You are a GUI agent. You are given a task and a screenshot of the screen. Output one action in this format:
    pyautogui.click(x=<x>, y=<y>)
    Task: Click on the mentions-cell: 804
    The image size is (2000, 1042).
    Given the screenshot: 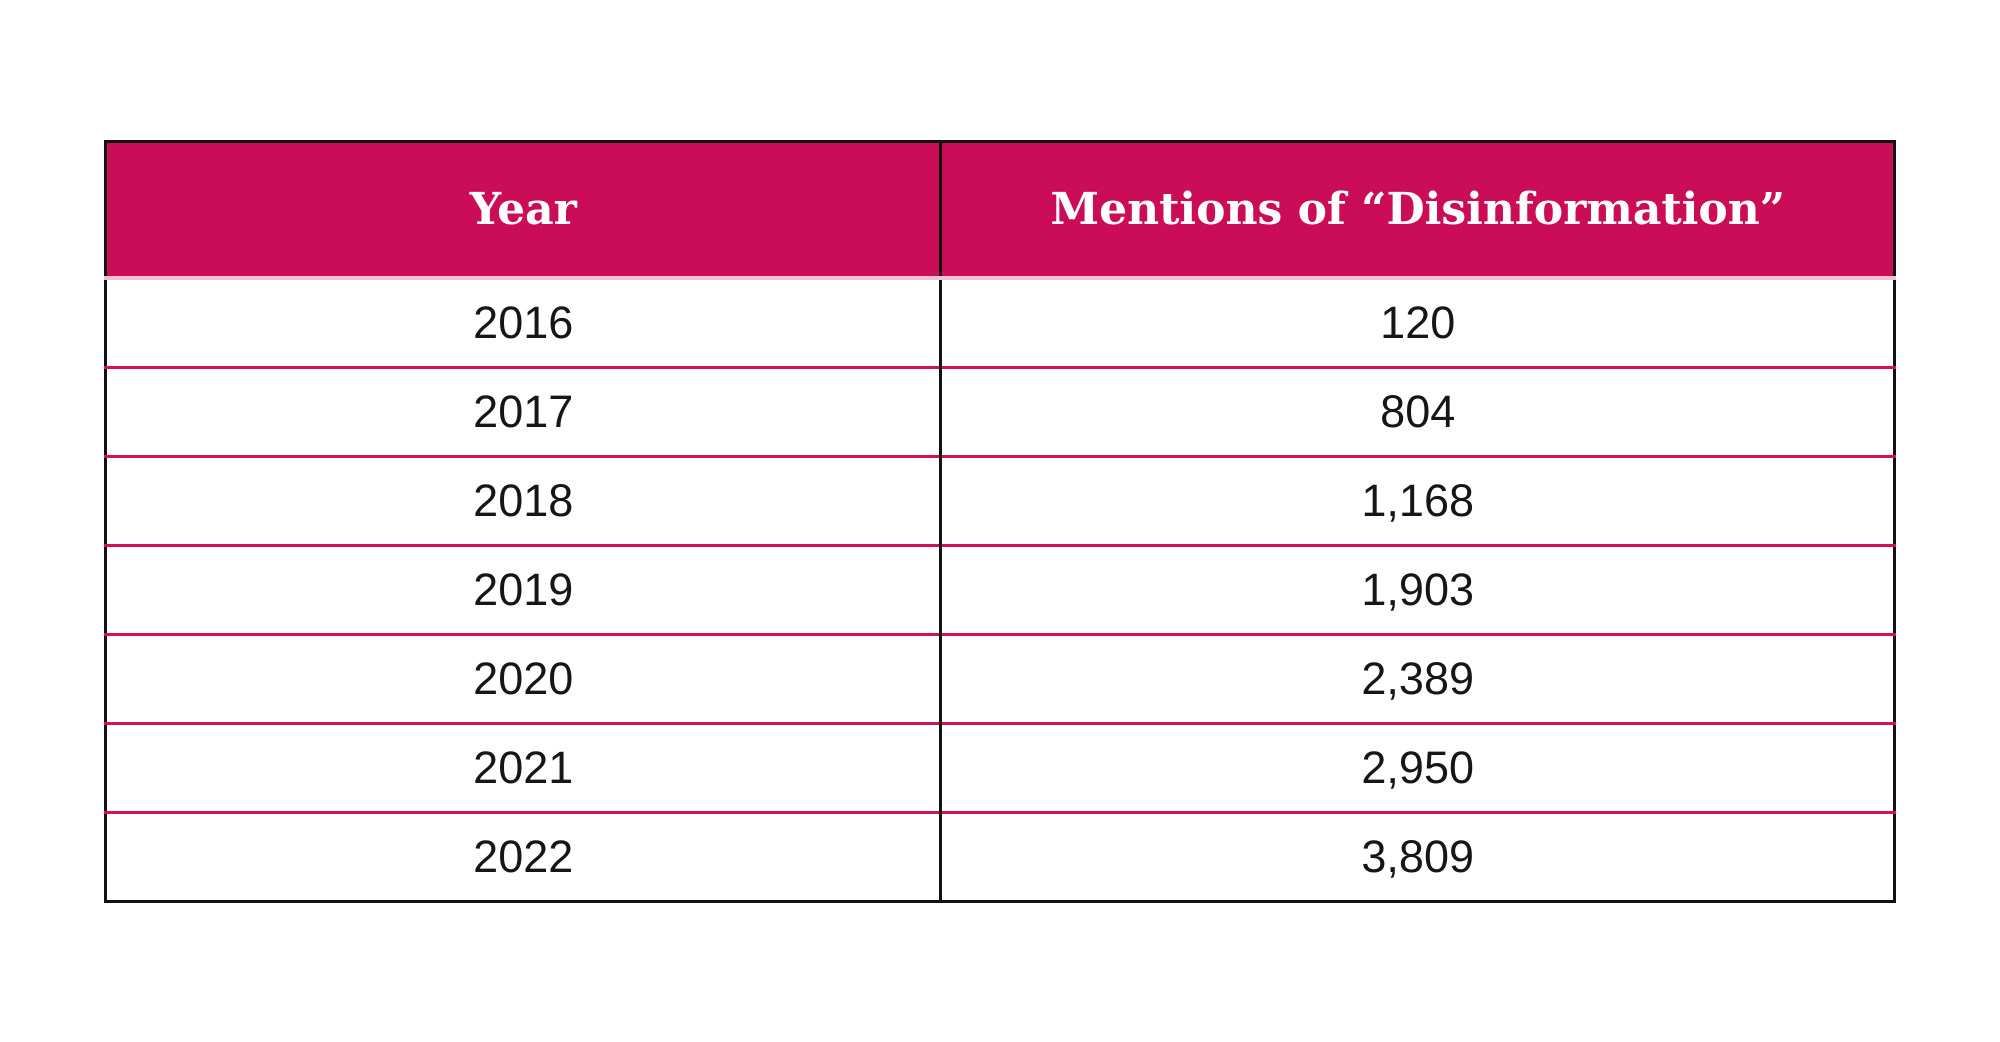 What is the action you would take?
    pyautogui.click(x=1417, y=412)
    